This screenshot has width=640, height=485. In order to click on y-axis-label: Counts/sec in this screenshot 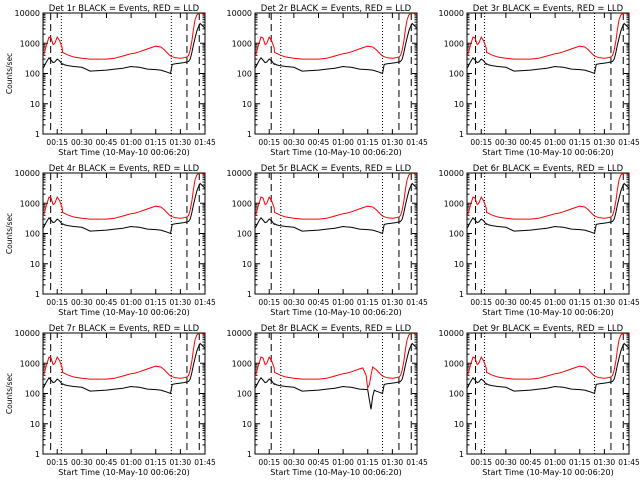, I will do `click(9, 393)`.